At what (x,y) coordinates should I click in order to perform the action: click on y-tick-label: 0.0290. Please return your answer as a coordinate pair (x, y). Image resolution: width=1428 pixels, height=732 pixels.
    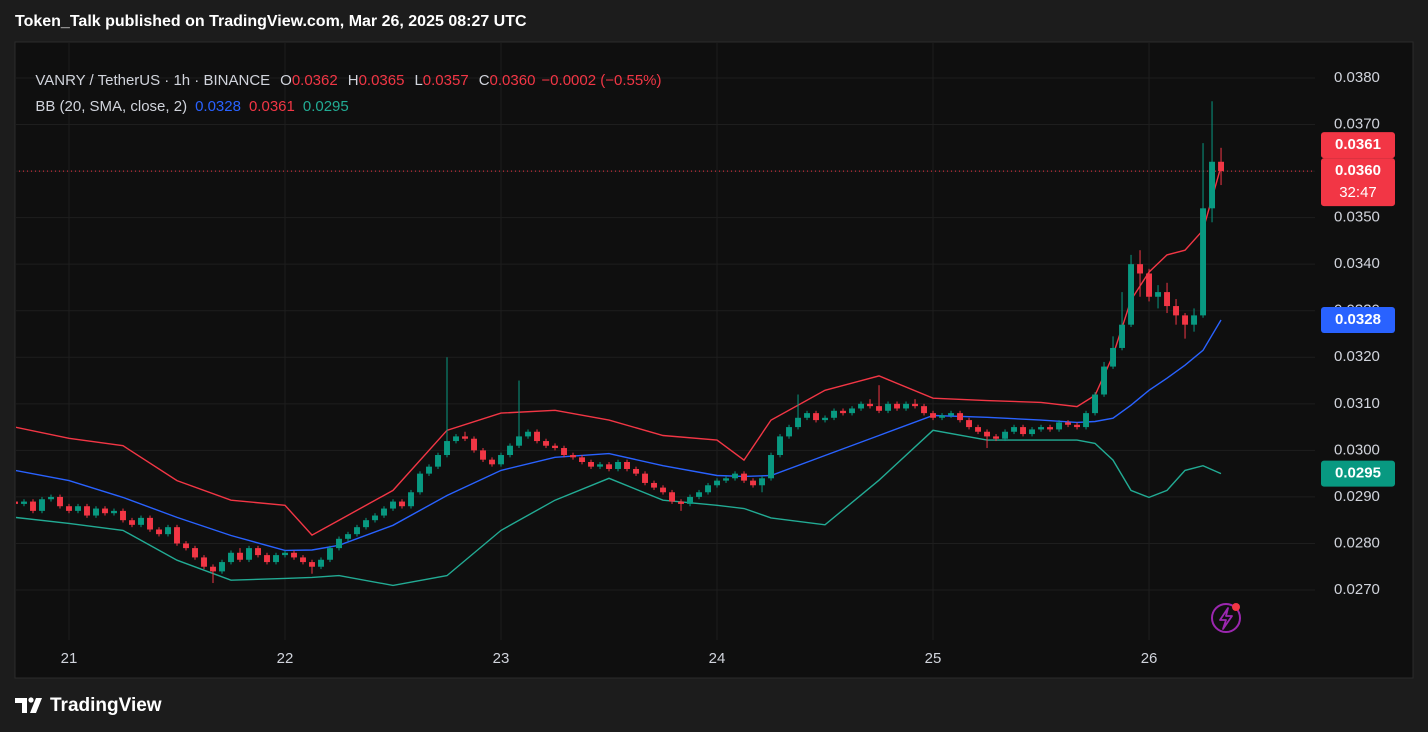
    Looking at the image, I should click on (1357, 496).